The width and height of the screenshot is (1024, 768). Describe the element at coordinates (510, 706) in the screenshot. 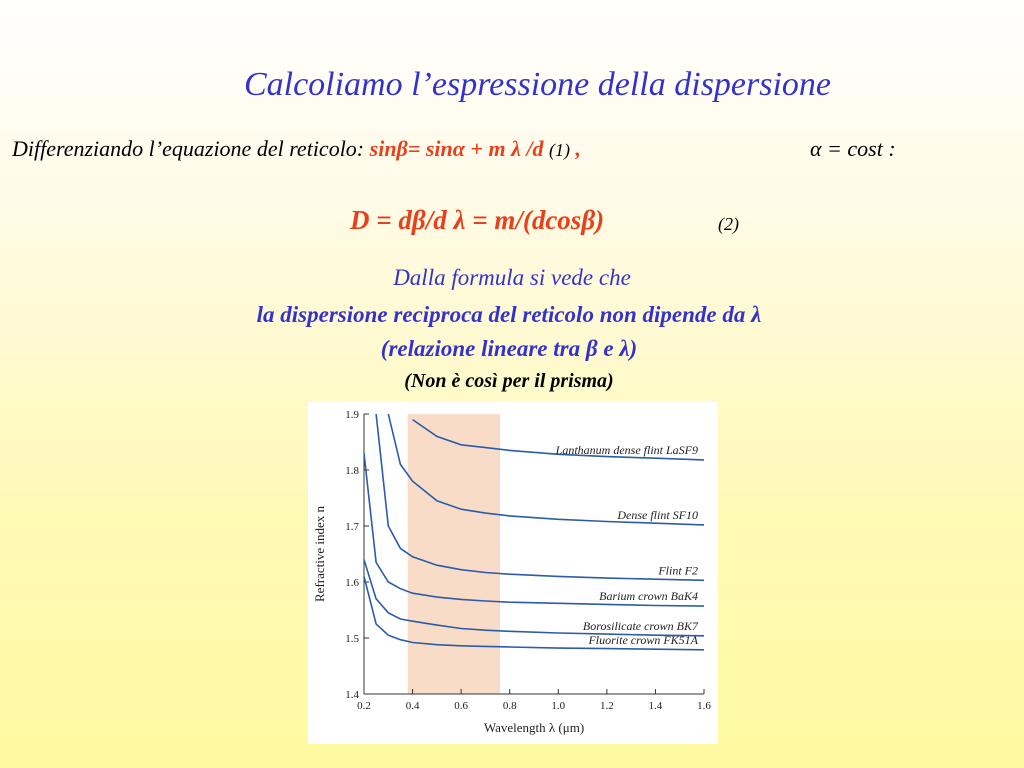

I see `x-tick-label-3: 0.8` at that location.